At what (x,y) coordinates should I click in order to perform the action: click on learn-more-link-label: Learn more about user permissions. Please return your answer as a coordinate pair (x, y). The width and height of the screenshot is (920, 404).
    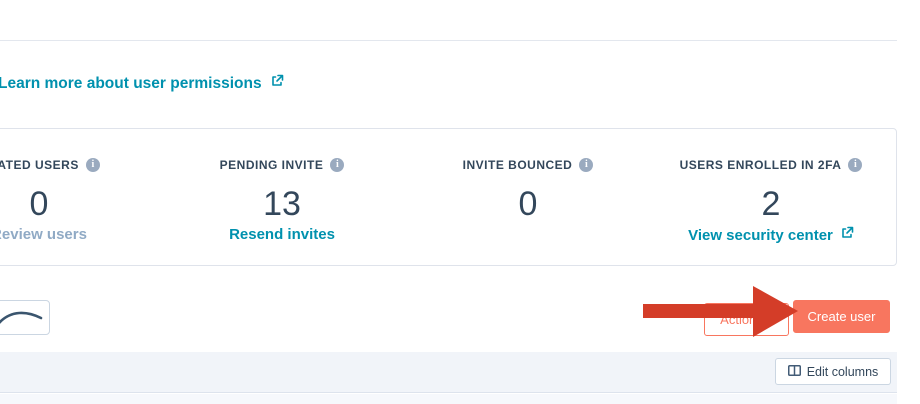
    Looking at the image, I should click on (131, 83).